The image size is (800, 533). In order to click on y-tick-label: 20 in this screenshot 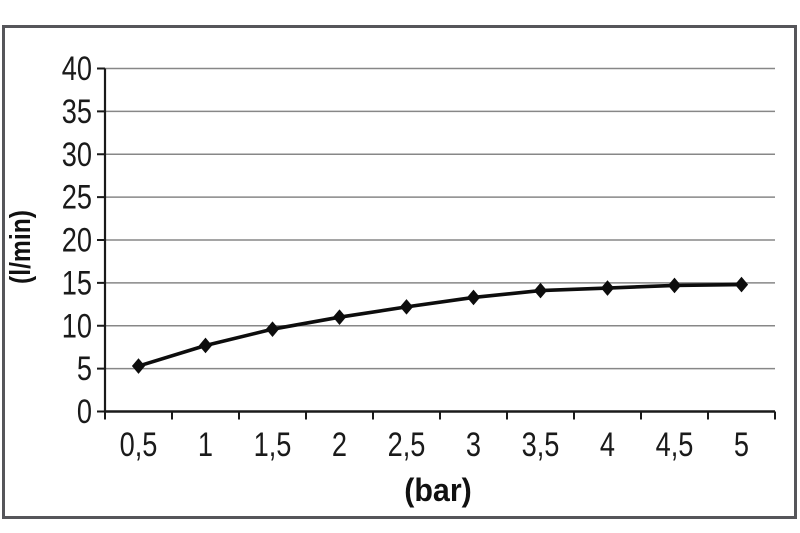, I will do `click(77, 240)`.